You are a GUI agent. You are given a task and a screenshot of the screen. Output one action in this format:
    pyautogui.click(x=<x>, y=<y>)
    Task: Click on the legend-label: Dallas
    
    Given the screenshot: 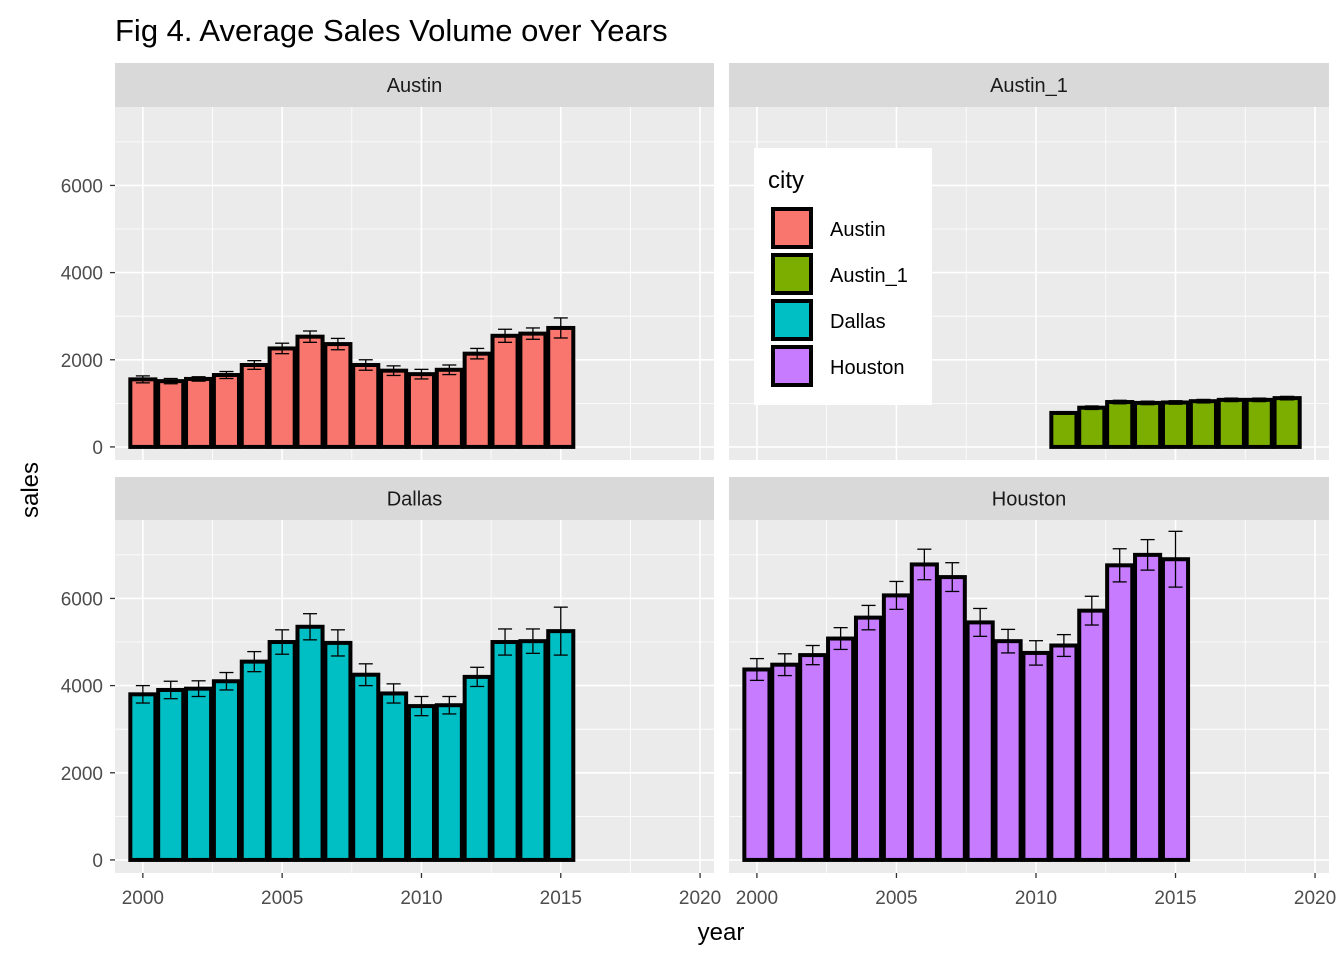 What is the action you would take?
    pyautogui.click(x=858, y=322)
    